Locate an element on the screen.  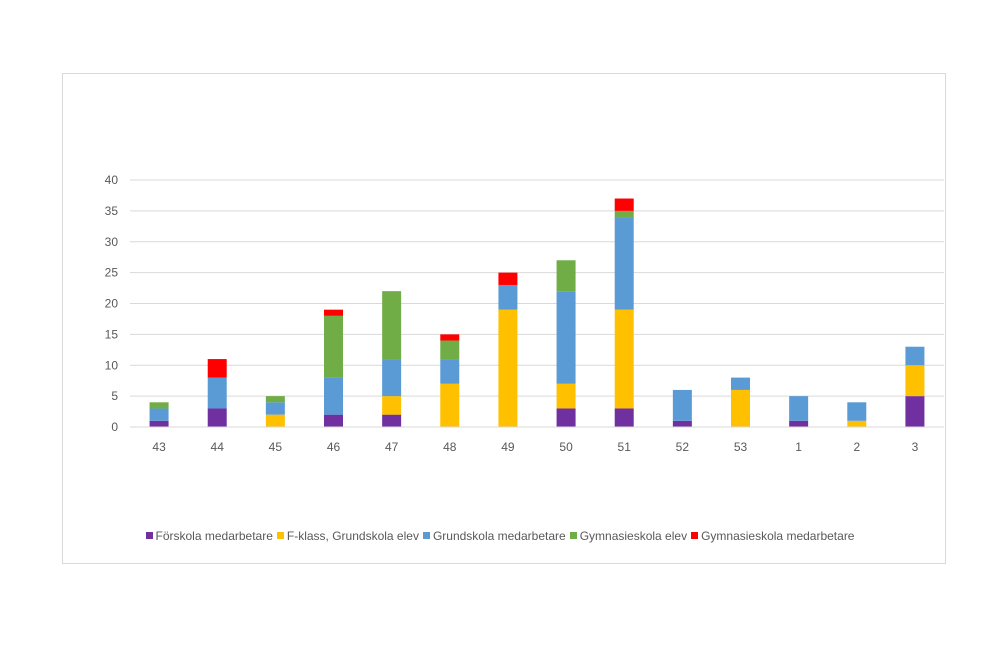
x-tick-label: 44 is located at coordinates (218, 447).